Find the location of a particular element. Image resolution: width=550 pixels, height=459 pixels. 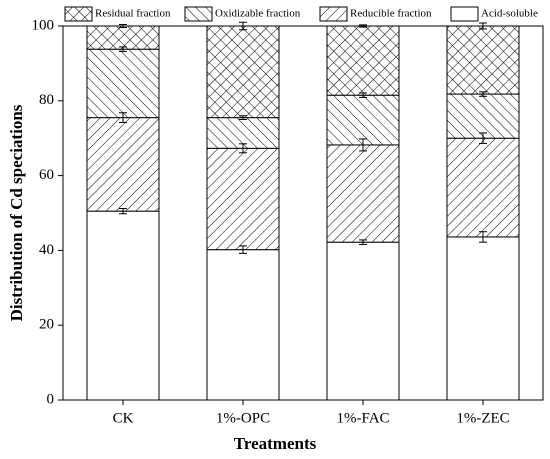

y-tick-label: 80 is located at coordinates (46, 100).